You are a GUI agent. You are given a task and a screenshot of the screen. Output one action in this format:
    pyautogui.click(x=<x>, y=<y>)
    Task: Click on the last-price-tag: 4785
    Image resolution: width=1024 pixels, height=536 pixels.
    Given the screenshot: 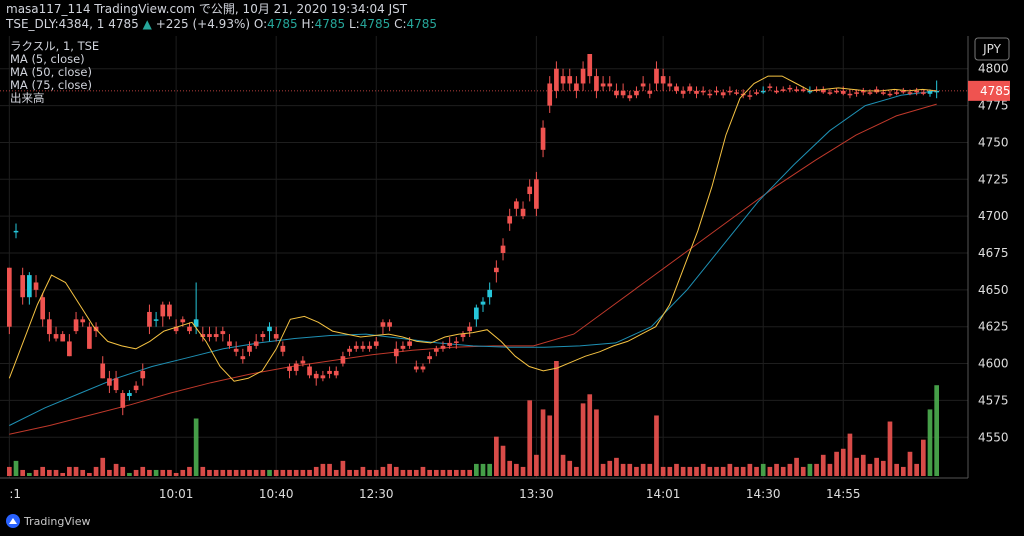 What is the action you would take?
    pyautogui.click(x=989, y=90)
    